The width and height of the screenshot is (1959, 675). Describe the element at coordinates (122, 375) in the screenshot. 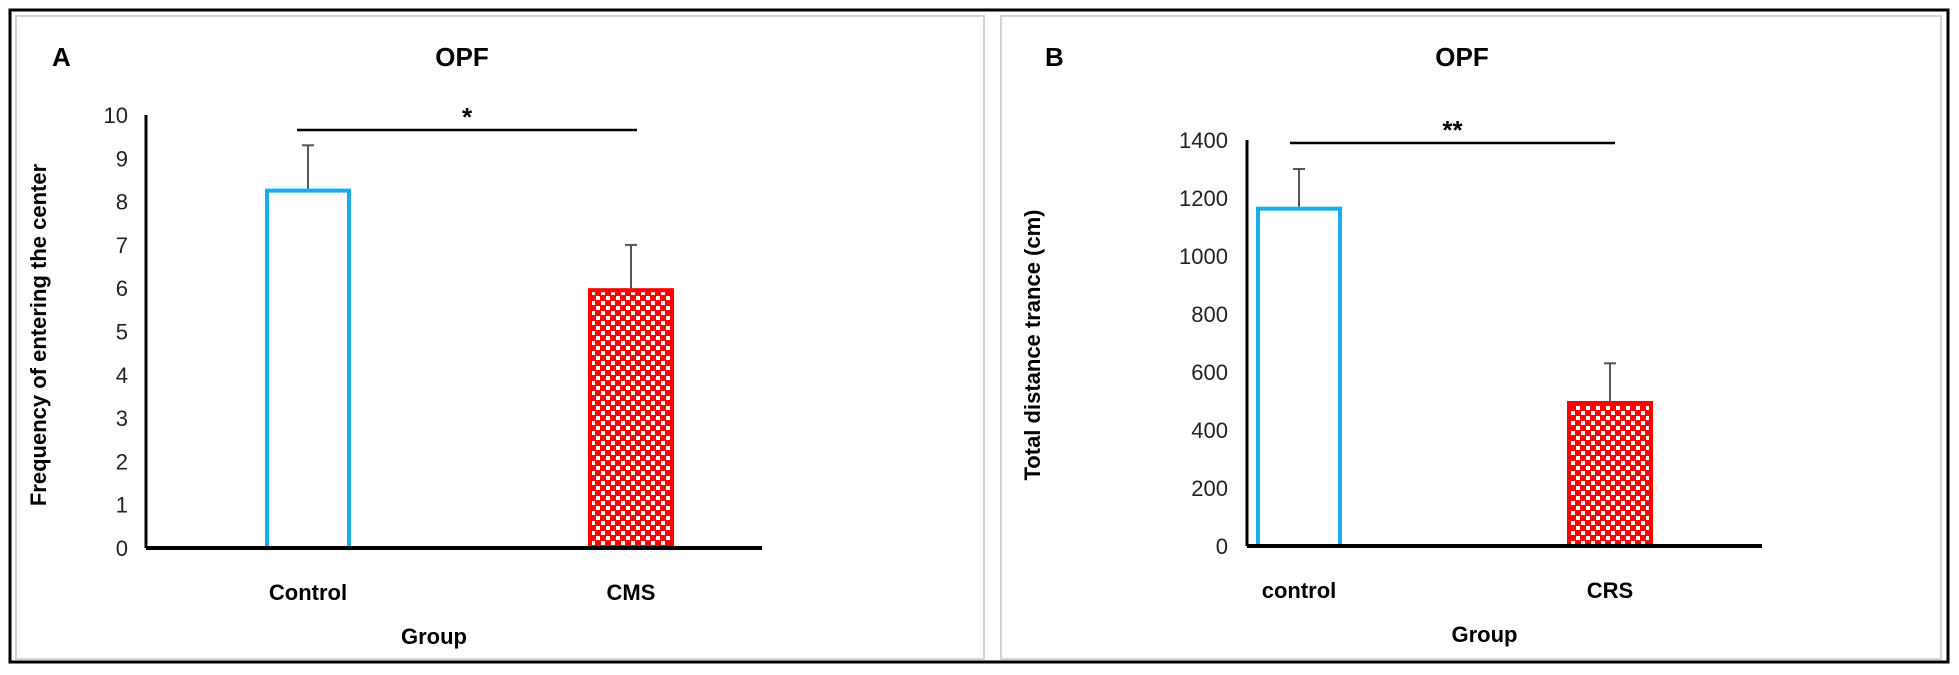

I see `y-tick-label: 4` at that location.